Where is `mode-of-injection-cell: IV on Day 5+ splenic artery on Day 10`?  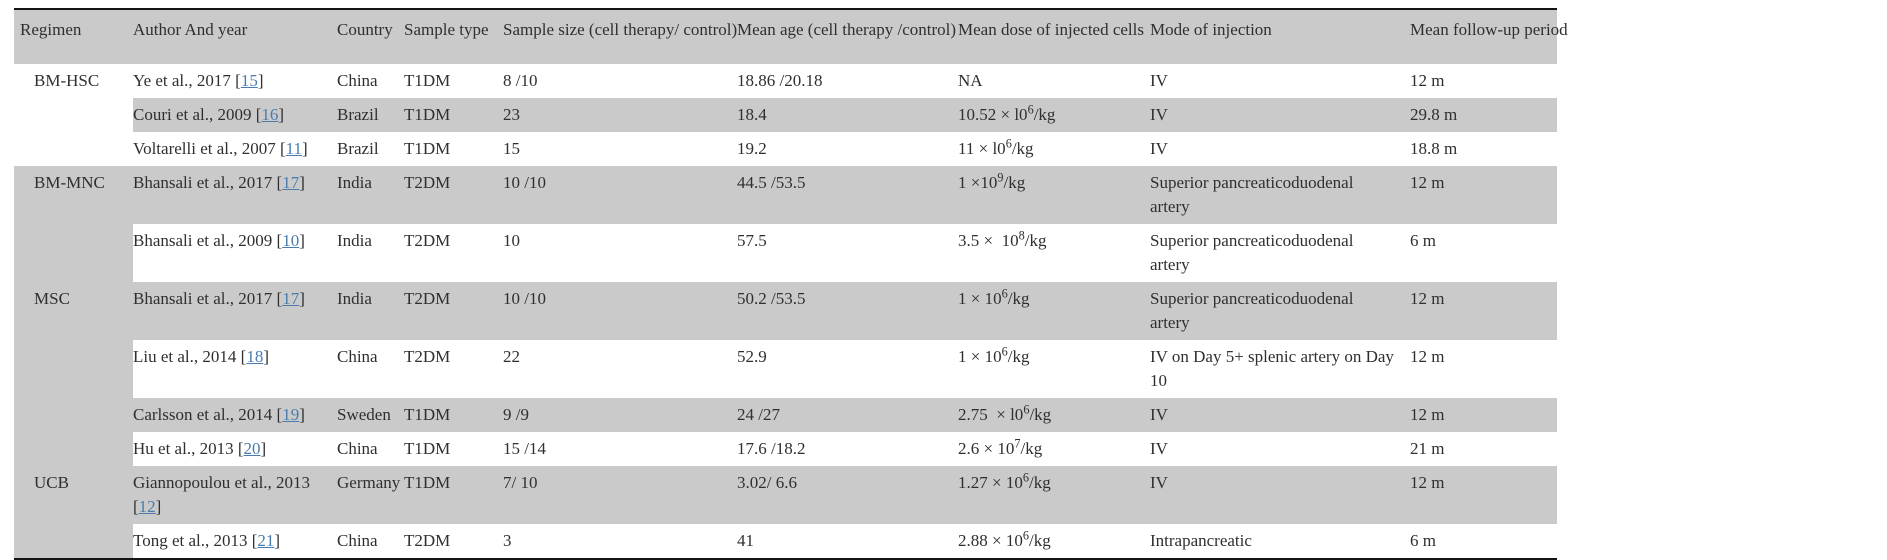 mode-of-injection-cell: IV on Day 5+ splenic artery on Day 10 is located at coordinates (1272, 368).